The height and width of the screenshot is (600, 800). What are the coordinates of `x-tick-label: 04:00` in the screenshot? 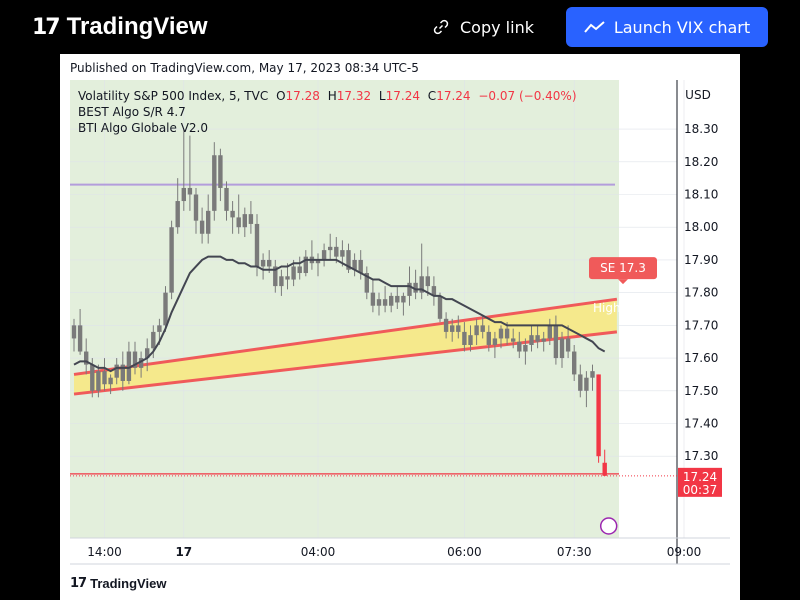 It's located at (318, 552).